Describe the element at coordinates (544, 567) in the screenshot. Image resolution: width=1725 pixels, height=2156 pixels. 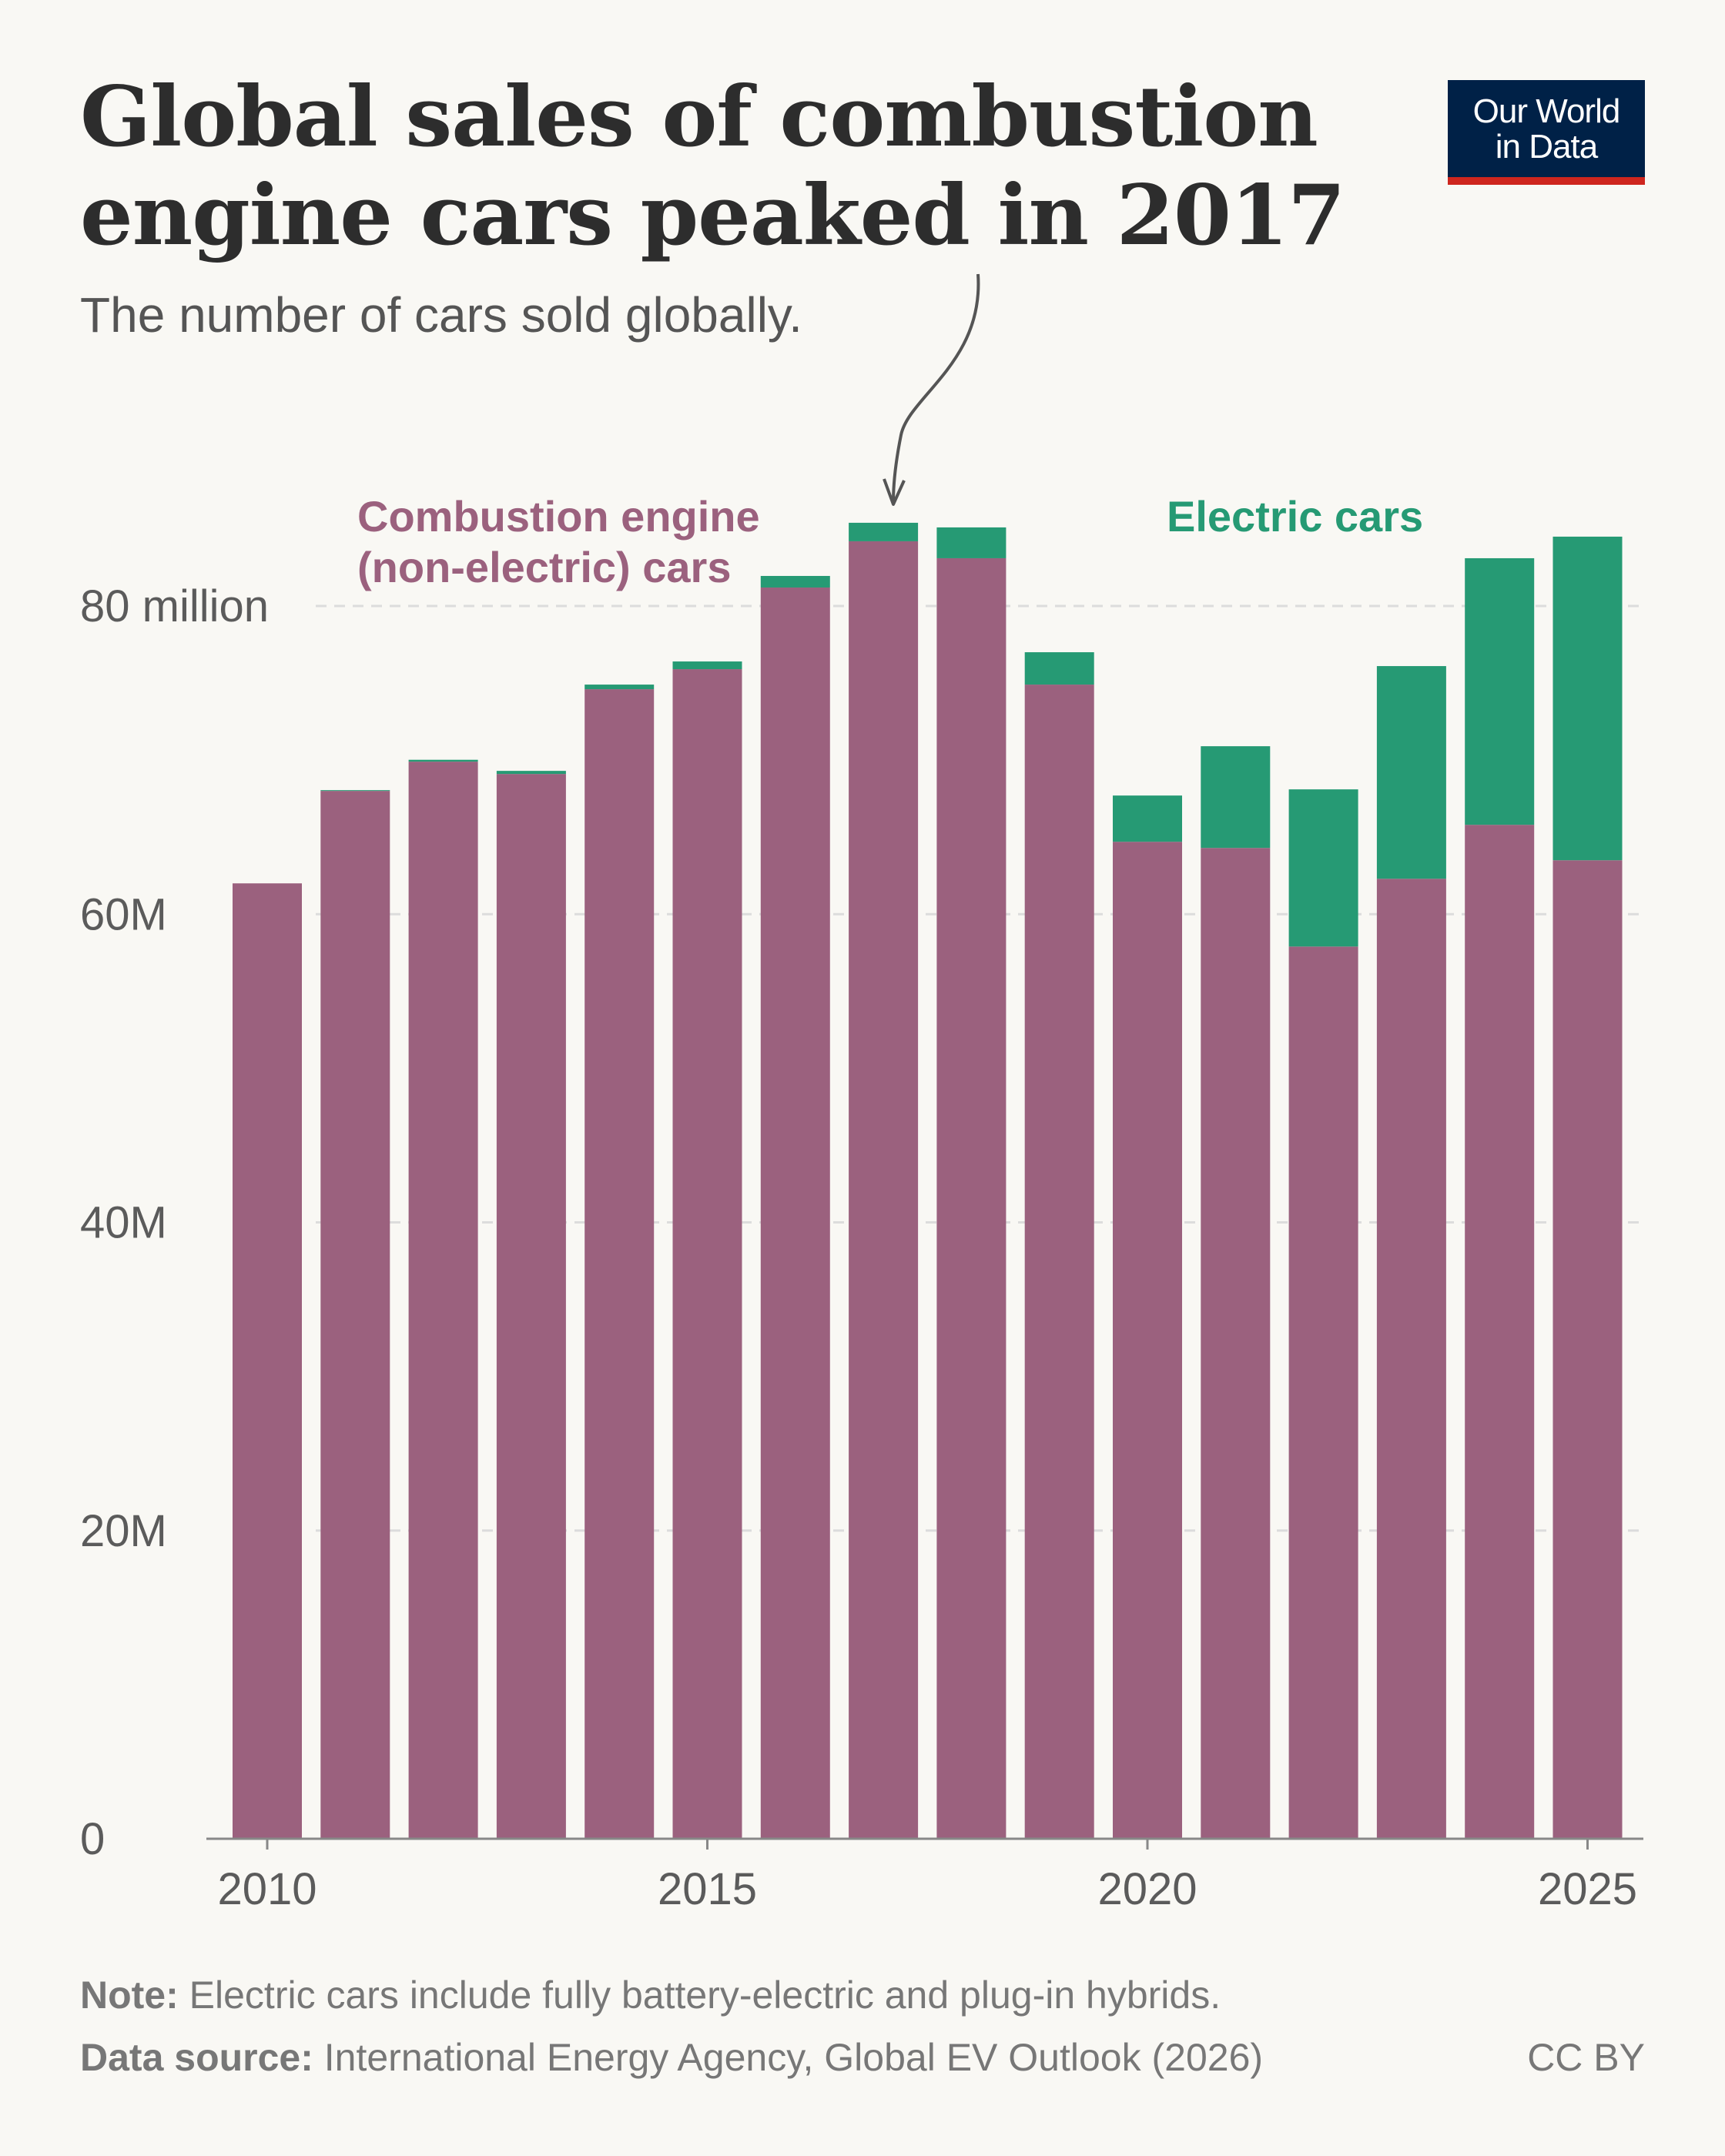
I see `combustion-series-label: (non-electric) cars` at that location.